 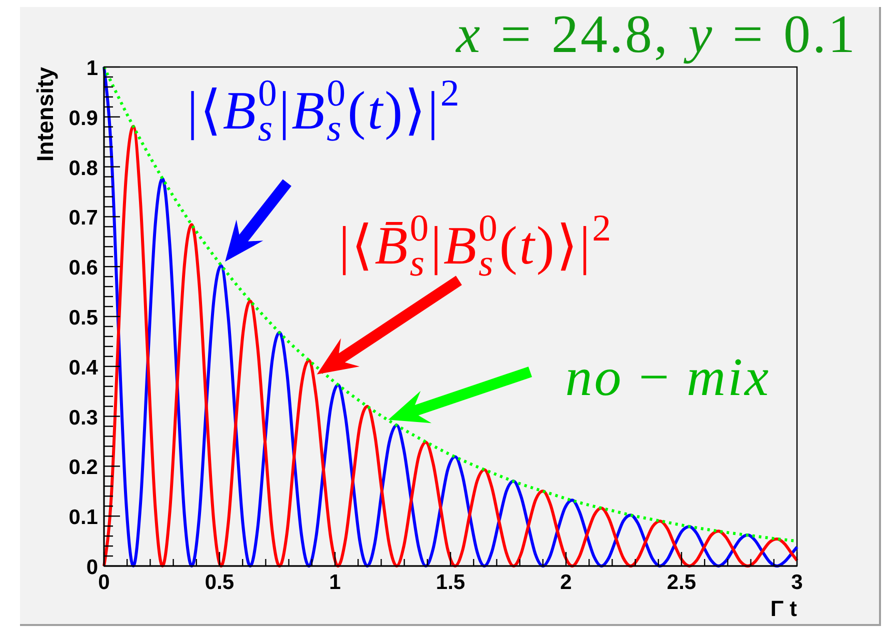 I want to click on text: |⟨B̄$_{s}$$^{0}$|B$_{s}$$^{0}$(t)⟩|$^{2}$, so click(x=476, y=246).